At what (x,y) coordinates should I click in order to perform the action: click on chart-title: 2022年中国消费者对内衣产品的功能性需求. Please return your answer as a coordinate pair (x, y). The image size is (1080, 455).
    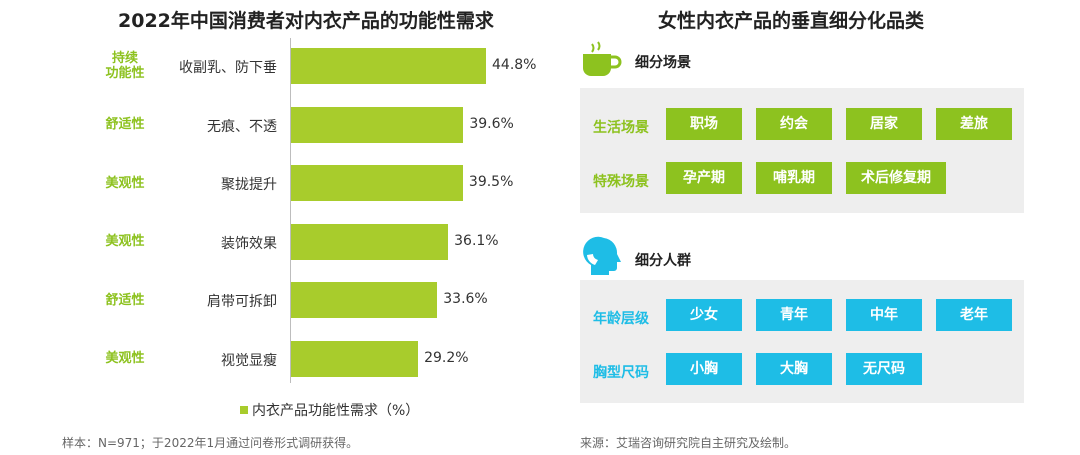
    Looking at the image, I should click on (306, 21).